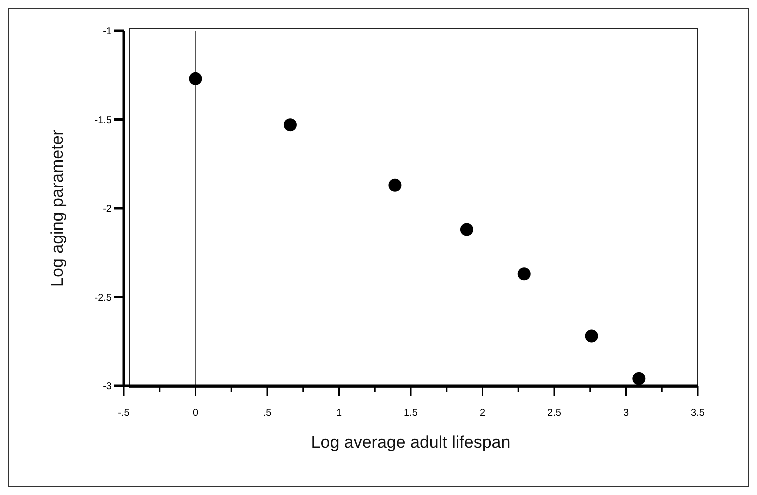  I want to click on x-tick-label: 2, so click(483, 413).